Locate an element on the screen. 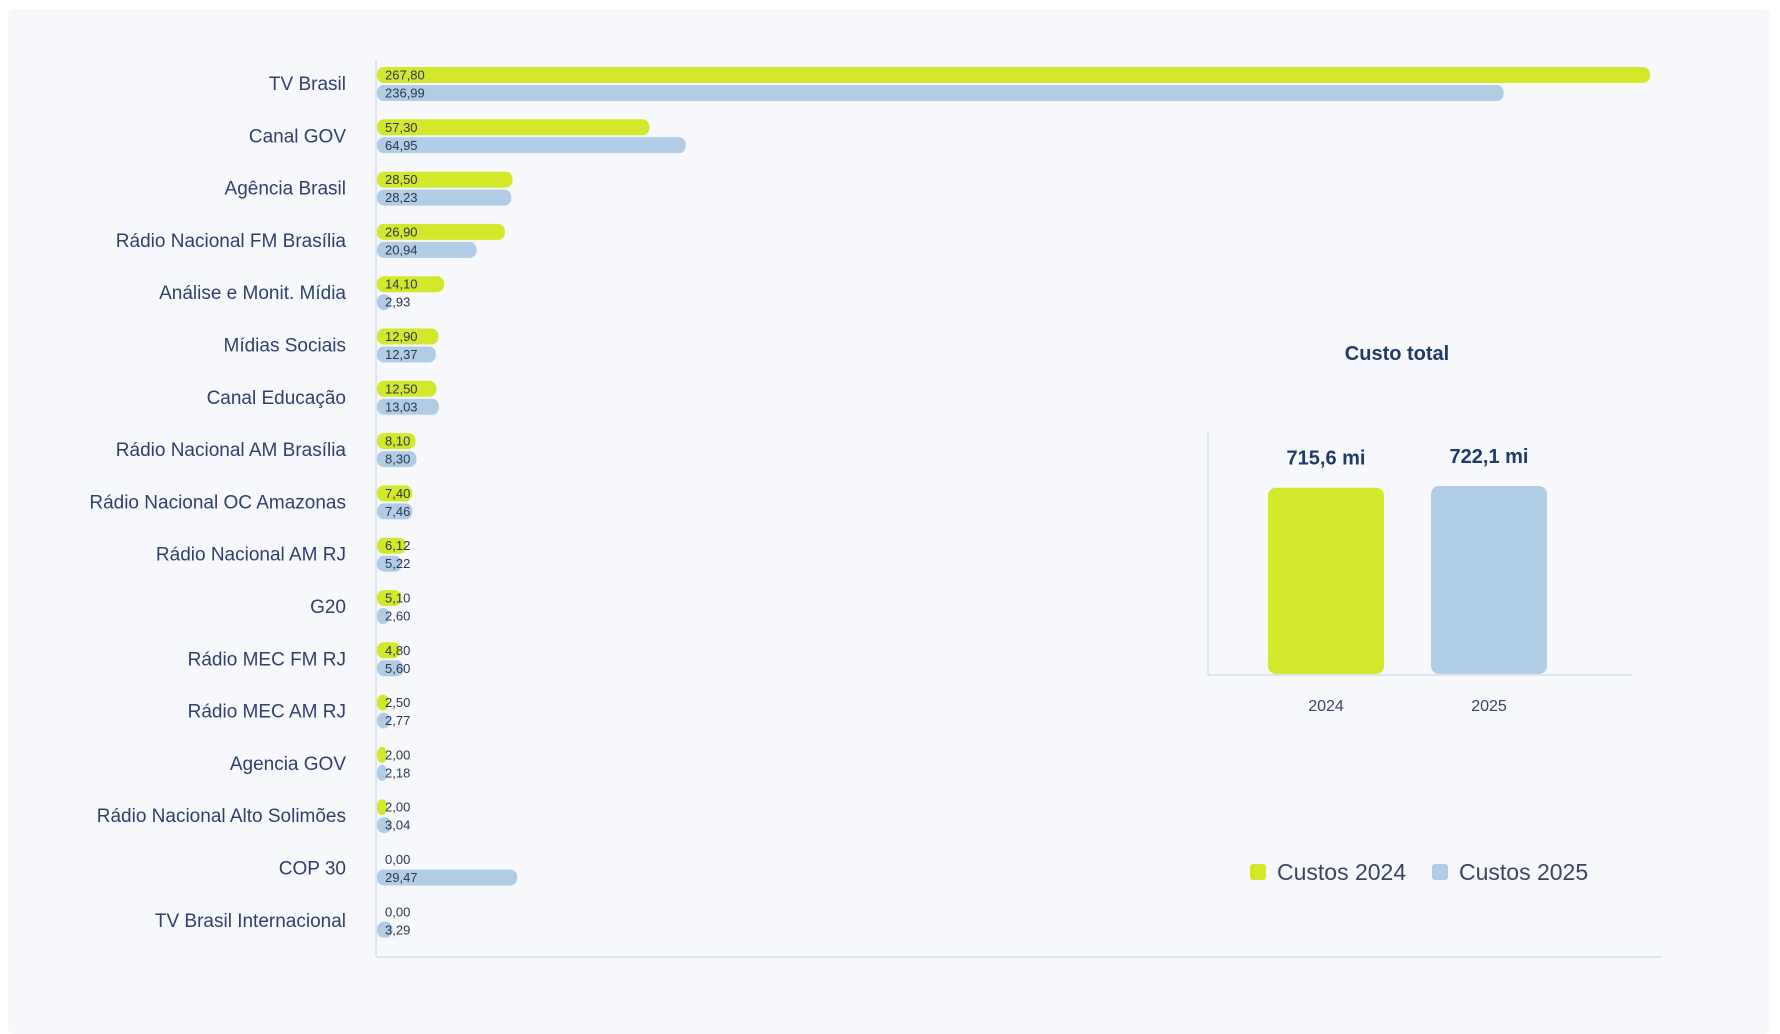 The width and height of the screenshot is (1780, 1034). value-label-2024: 4,80 is located at coordinates (397, 650).